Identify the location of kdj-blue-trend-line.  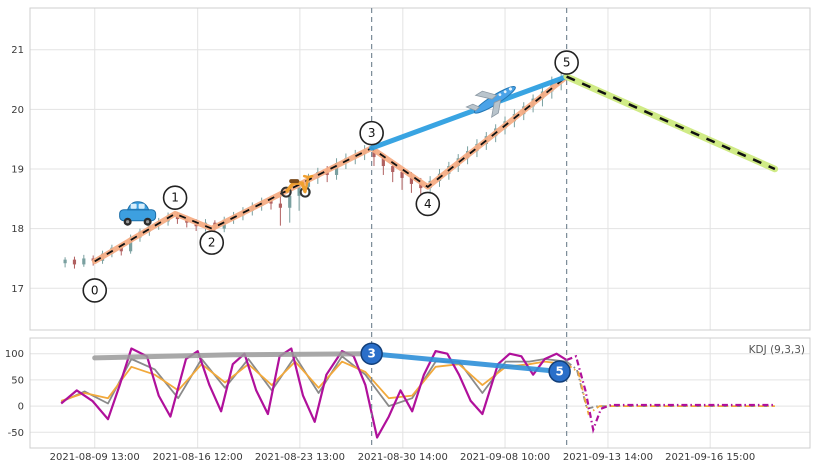
(466, 362).